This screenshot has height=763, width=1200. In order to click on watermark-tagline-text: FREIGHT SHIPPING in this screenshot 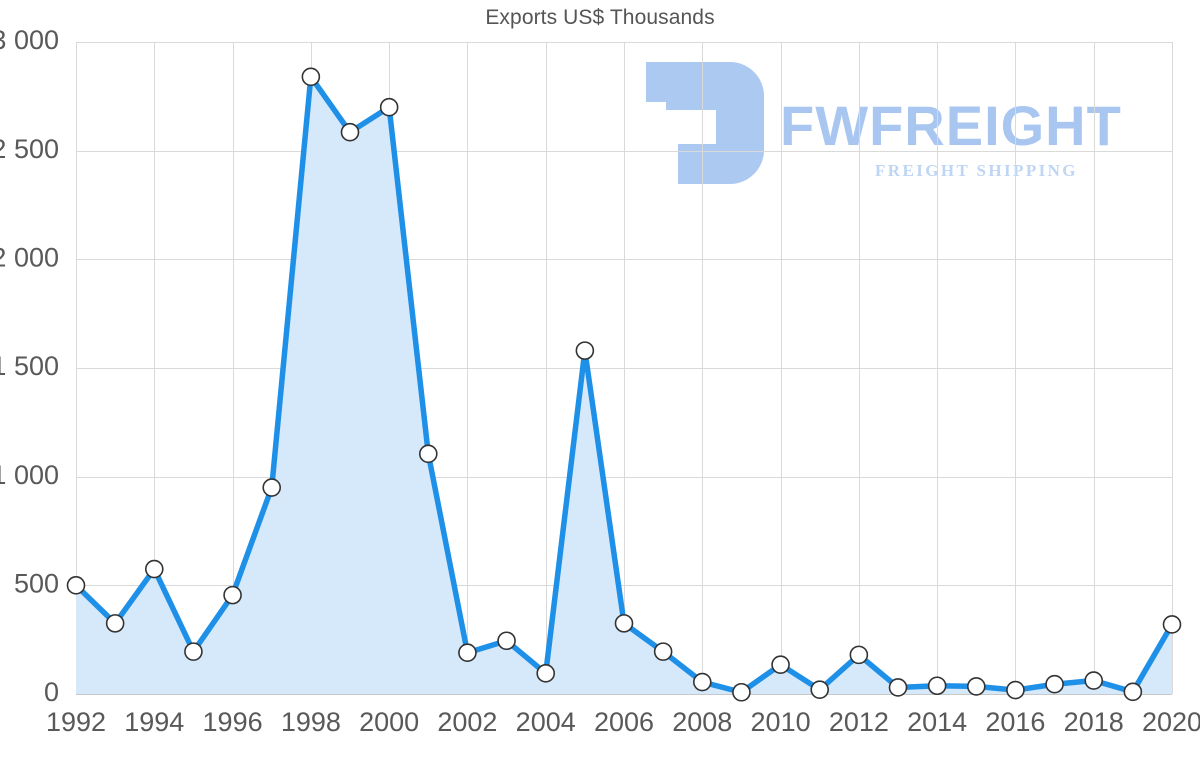, I will do `click(976, 170)`.